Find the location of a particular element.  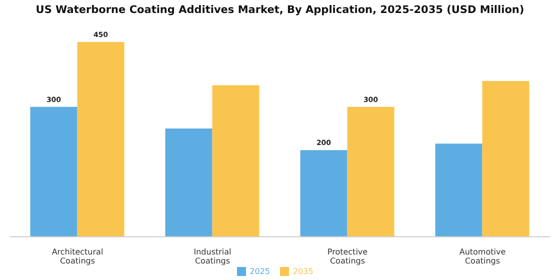

x-tick-label: Industrial Coatings is located at coordinates (213, 257).